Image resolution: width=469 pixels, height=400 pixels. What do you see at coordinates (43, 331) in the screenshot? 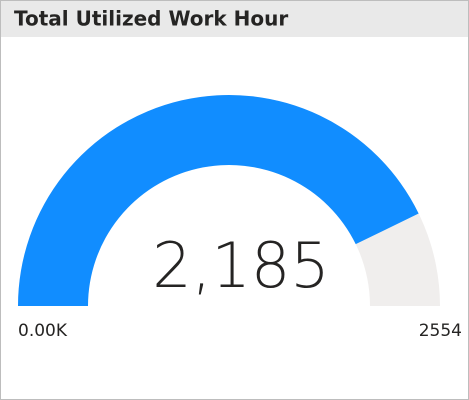
I see `tick-label: 0.00K` at bounding box center [43, 331].